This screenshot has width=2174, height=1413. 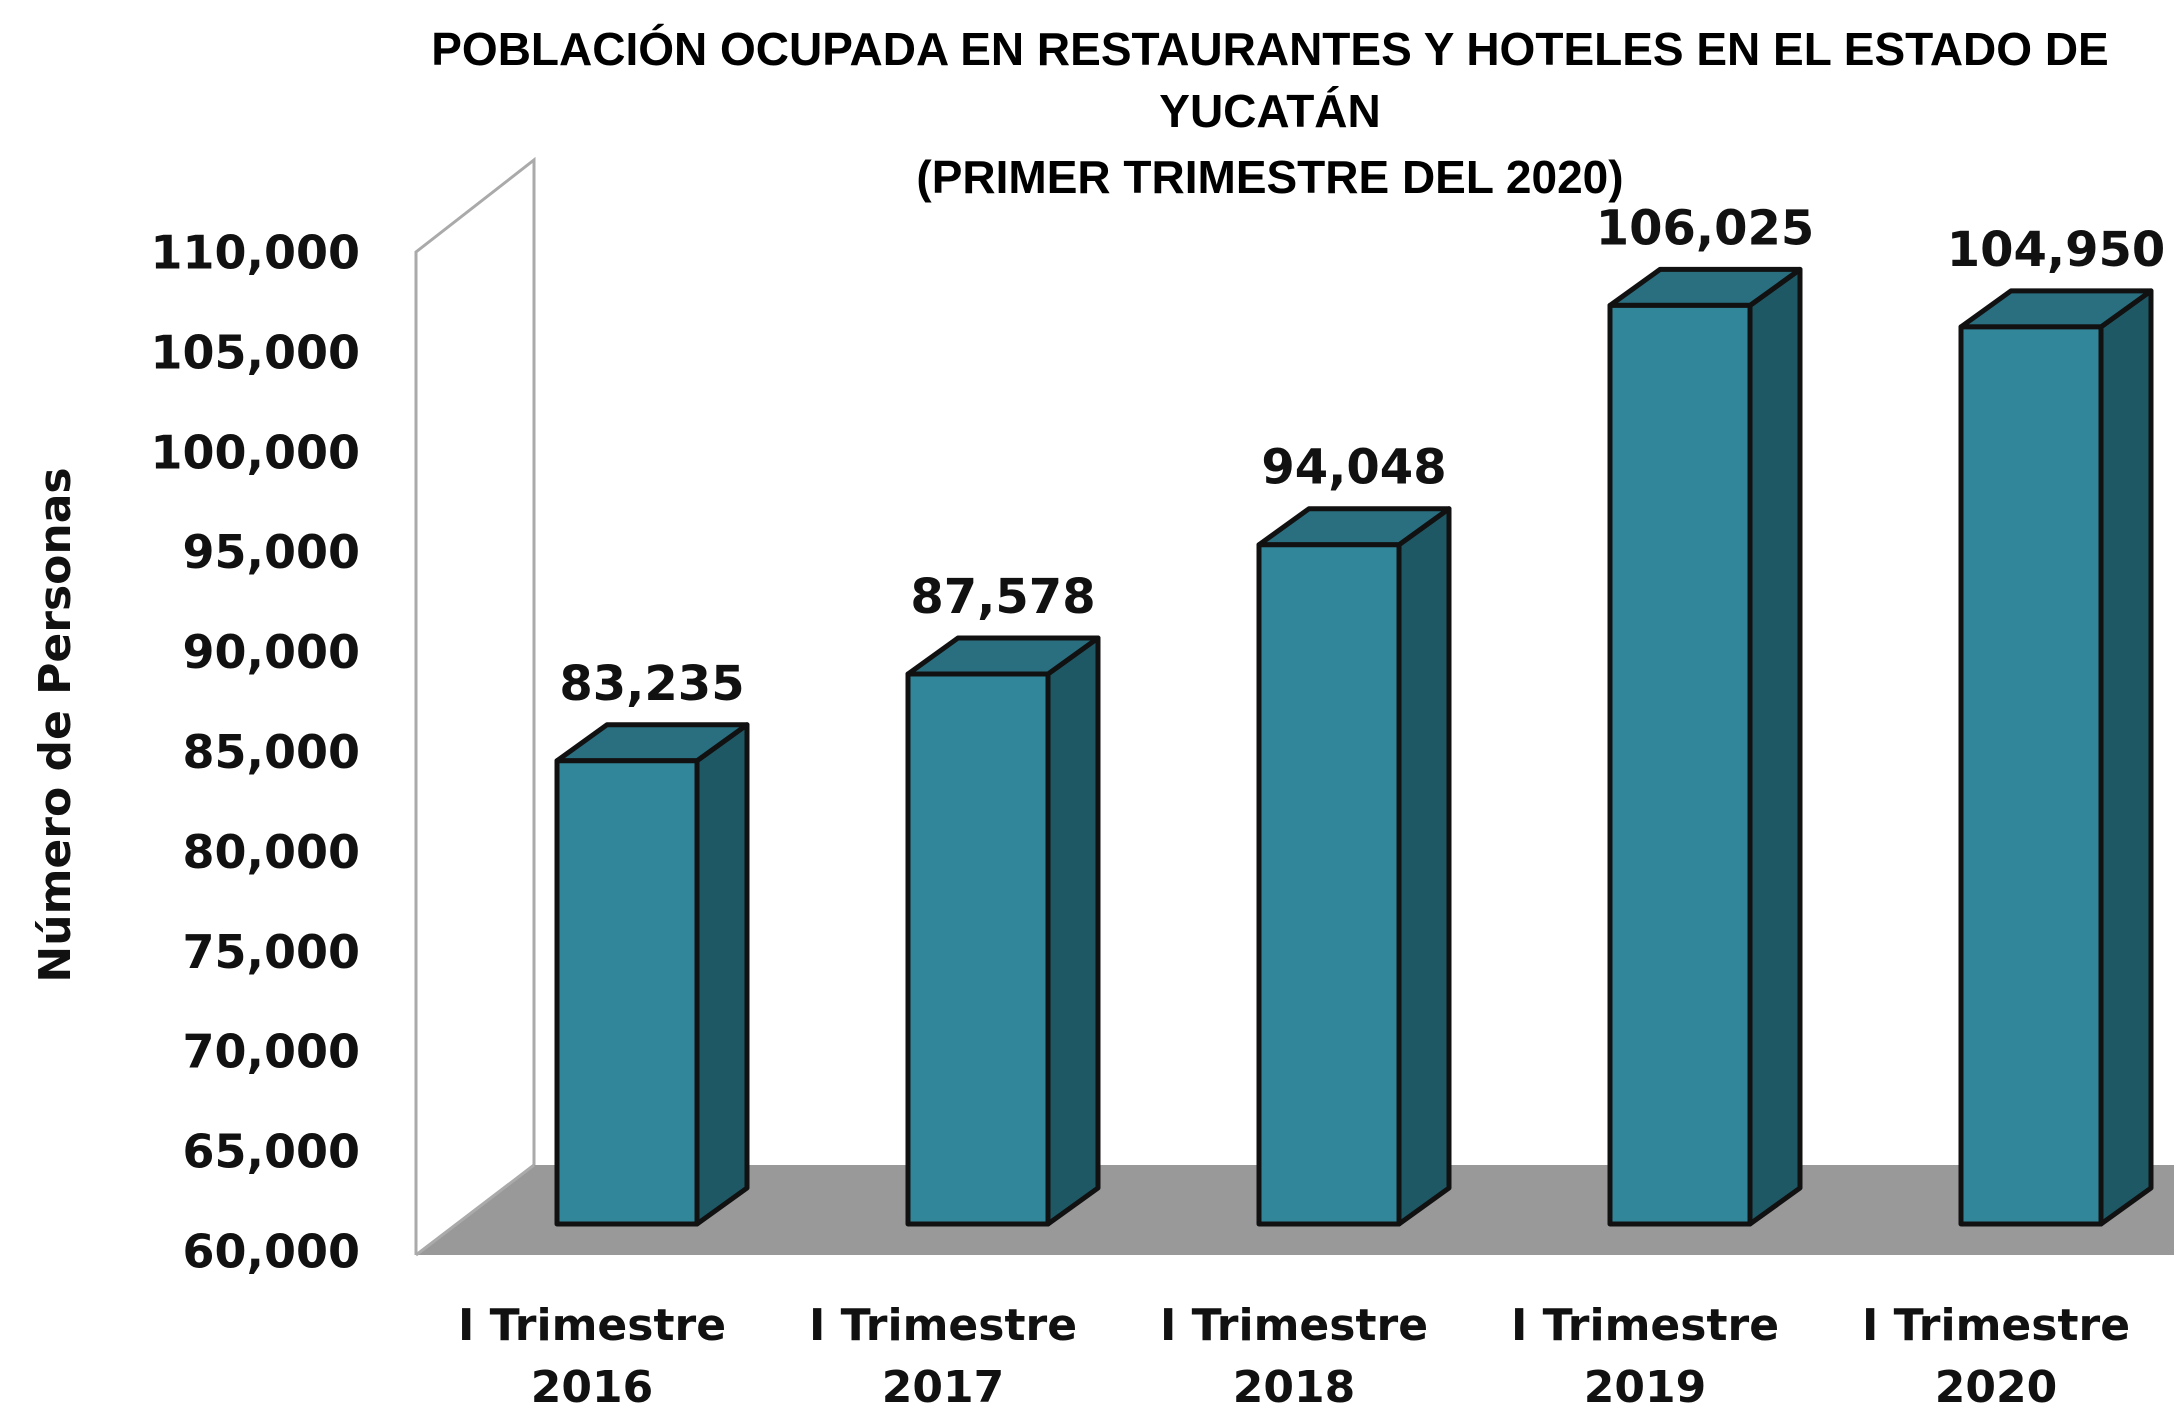 What do you see at coordinates (271, 1252) in the screenshot?
I see `y-tick-label: 60,000` at bounding box center [271, 1252].